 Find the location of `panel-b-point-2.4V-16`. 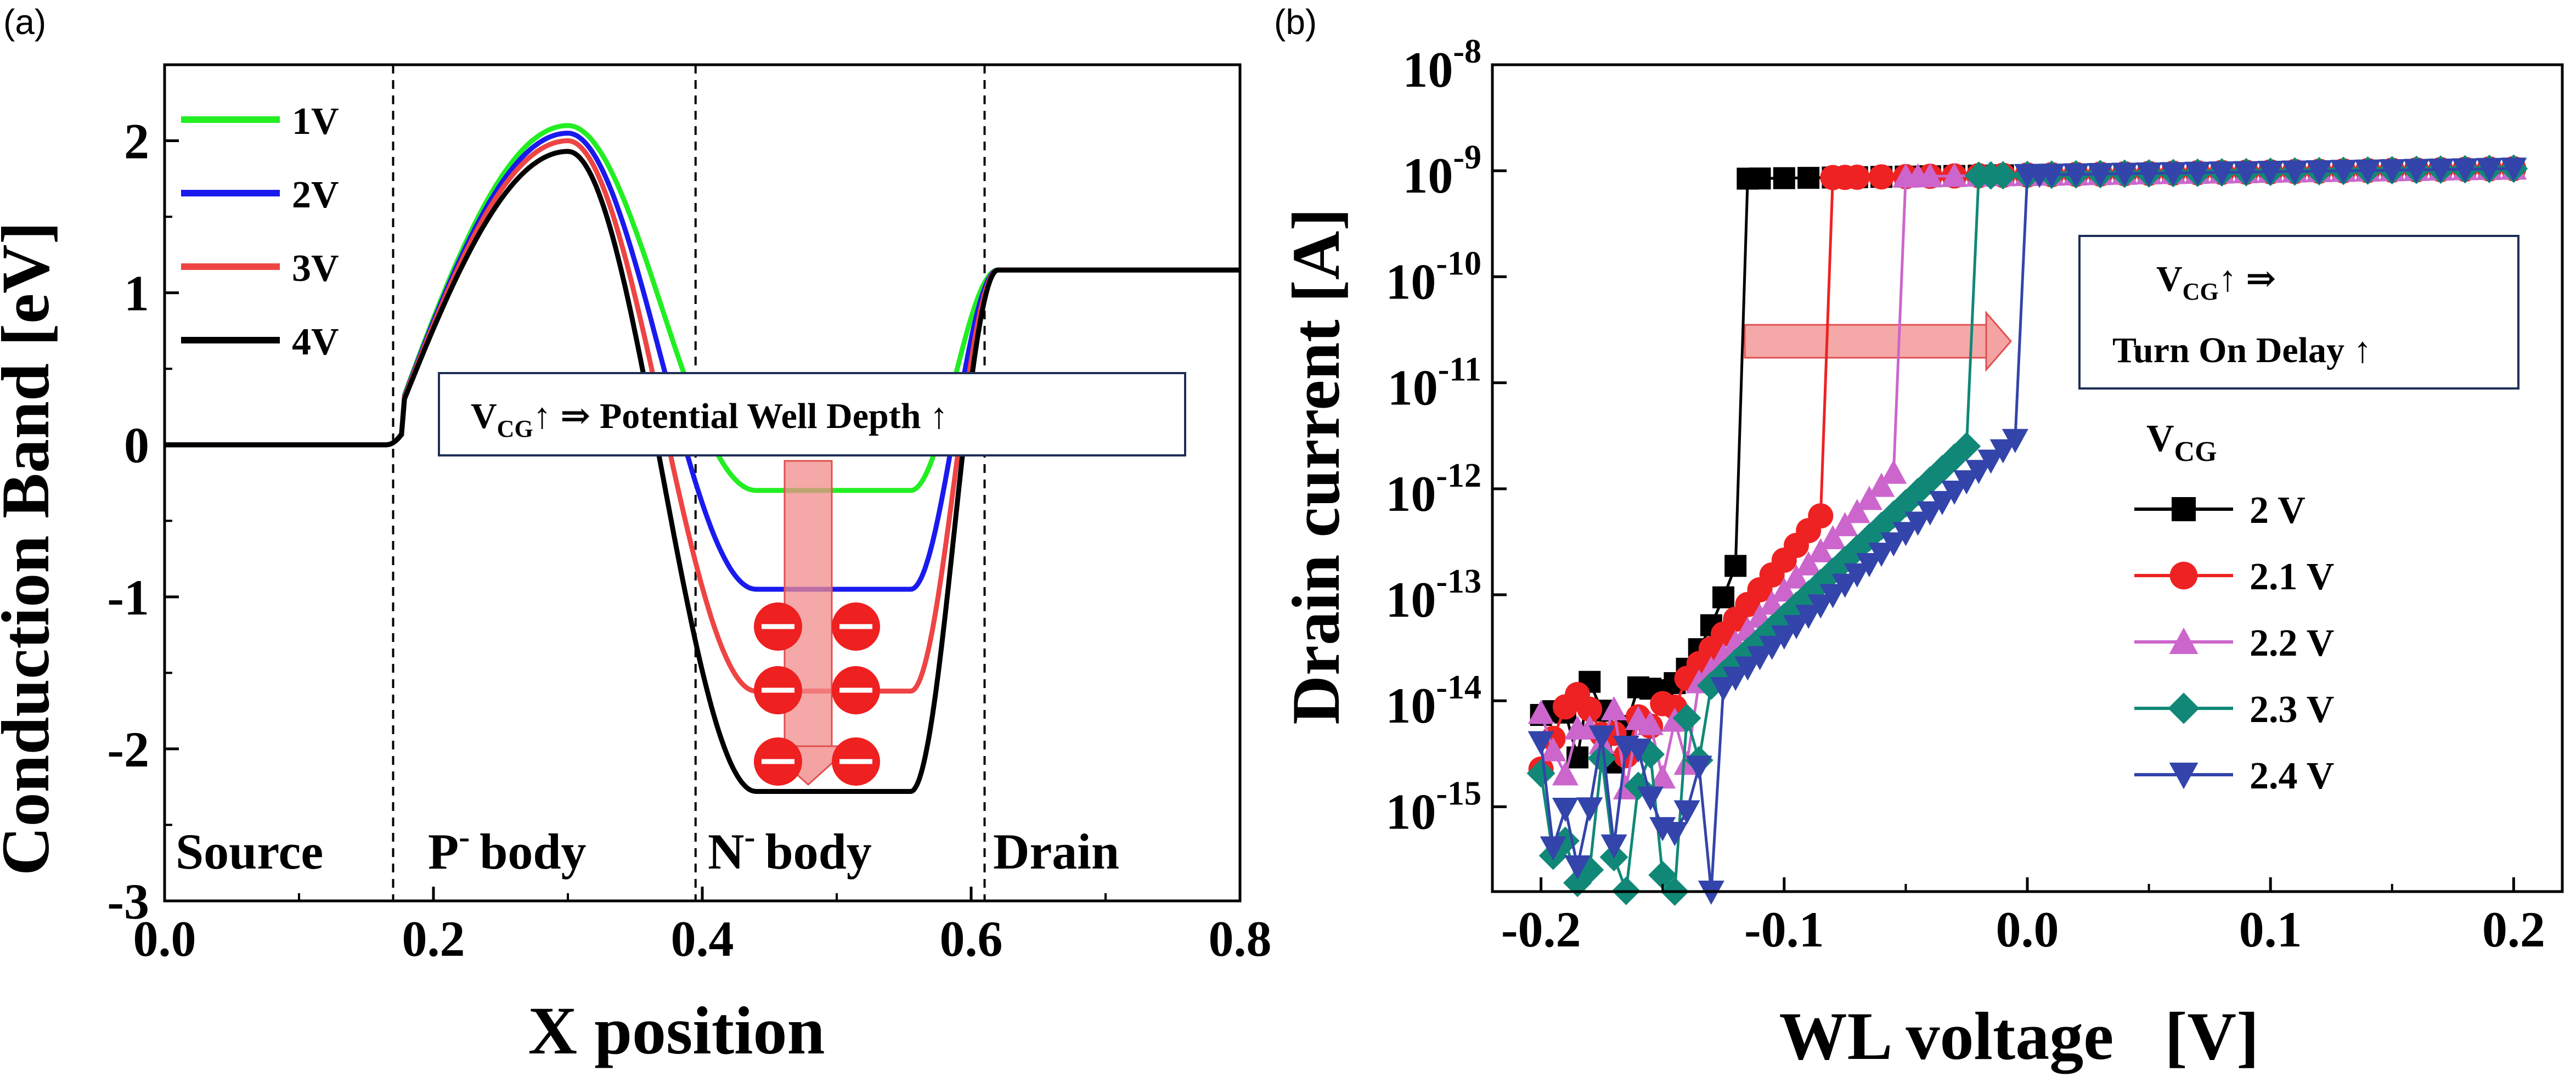

panel-b-point-2.4V-16 is located at coordinates (1736, 679).